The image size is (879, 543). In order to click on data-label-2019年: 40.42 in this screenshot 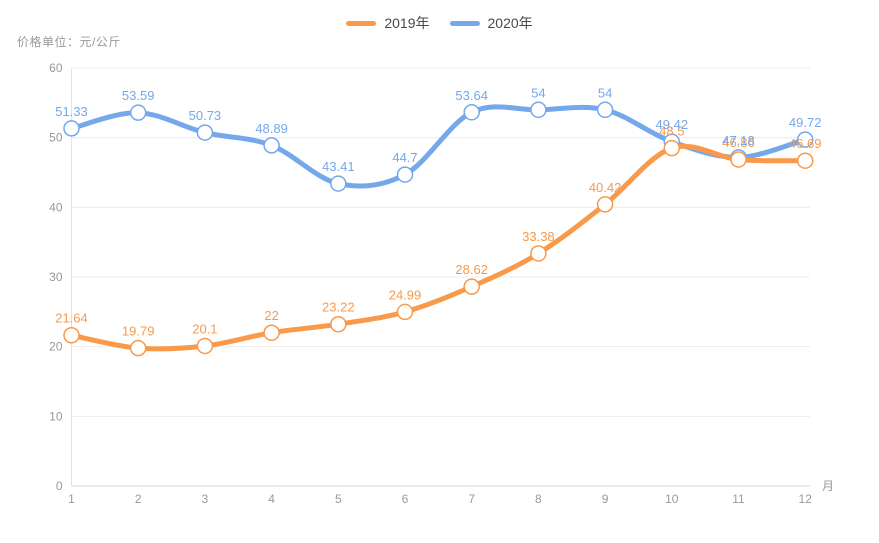, I will do `click(605, 187)`.